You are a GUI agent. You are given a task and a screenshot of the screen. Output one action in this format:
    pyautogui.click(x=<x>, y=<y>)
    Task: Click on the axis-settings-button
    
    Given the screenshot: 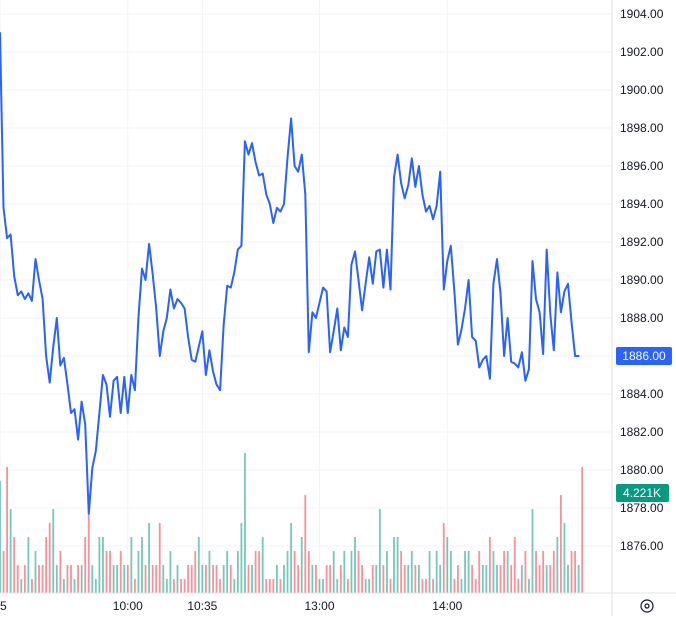 What is the action you would take?
    pyautogui.click(x=647, y=606)
    